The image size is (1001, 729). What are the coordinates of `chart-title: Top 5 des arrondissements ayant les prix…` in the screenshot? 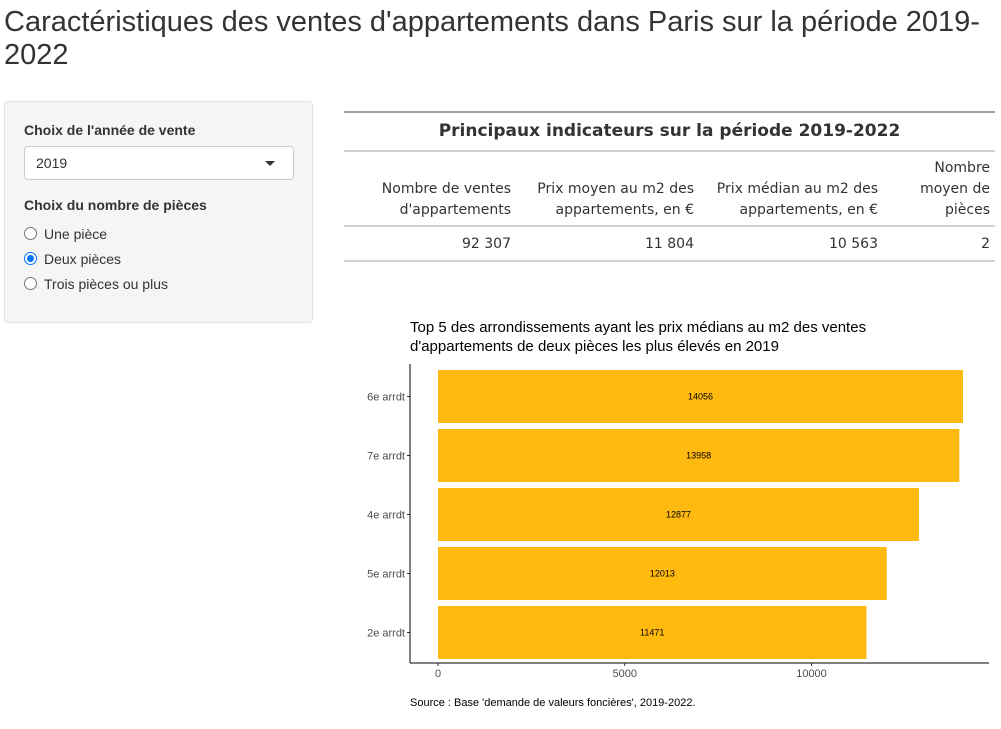 It's located at (638, 337).